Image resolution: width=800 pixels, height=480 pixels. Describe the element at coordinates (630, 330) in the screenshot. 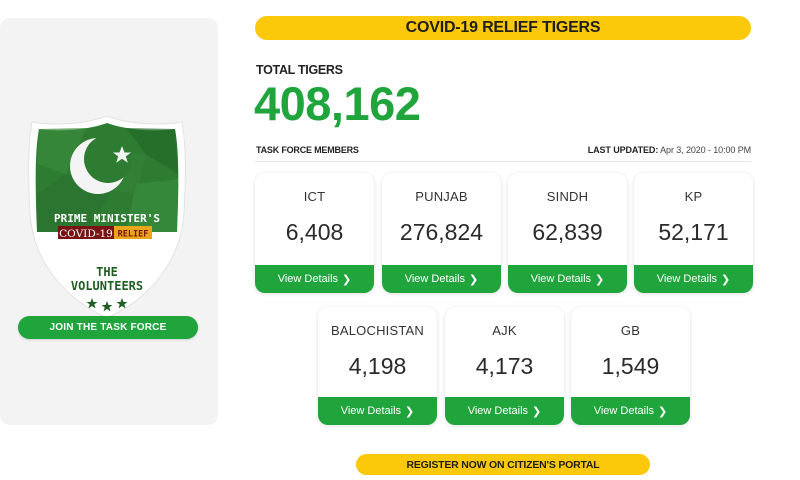

I see `region-name: GB` at that location.